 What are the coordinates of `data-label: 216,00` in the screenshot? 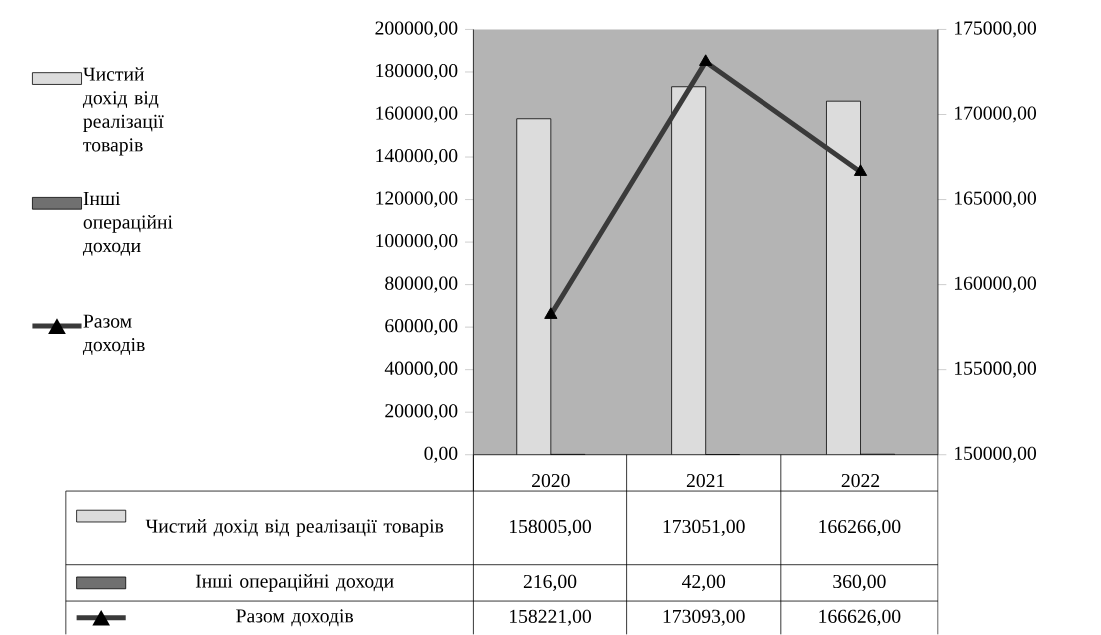 It's located at (550, 582).